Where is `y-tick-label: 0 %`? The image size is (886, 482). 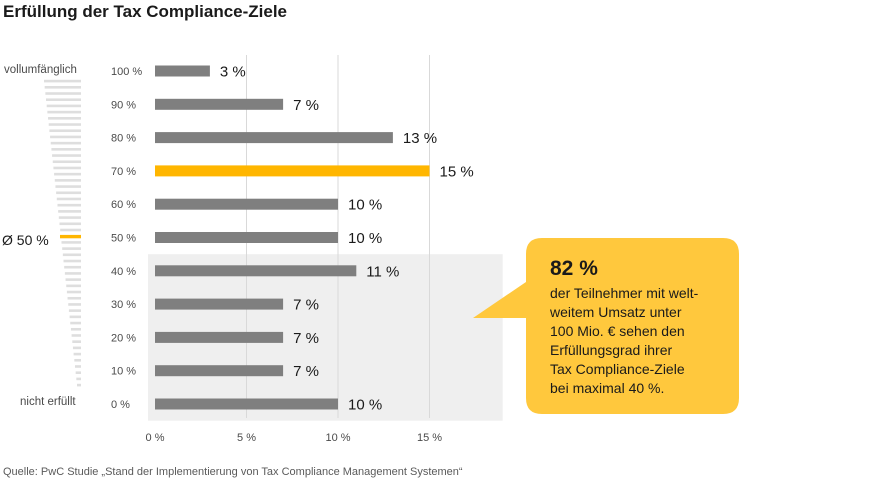
y-tick-label: 0 % is located at coordinates (120, 405).